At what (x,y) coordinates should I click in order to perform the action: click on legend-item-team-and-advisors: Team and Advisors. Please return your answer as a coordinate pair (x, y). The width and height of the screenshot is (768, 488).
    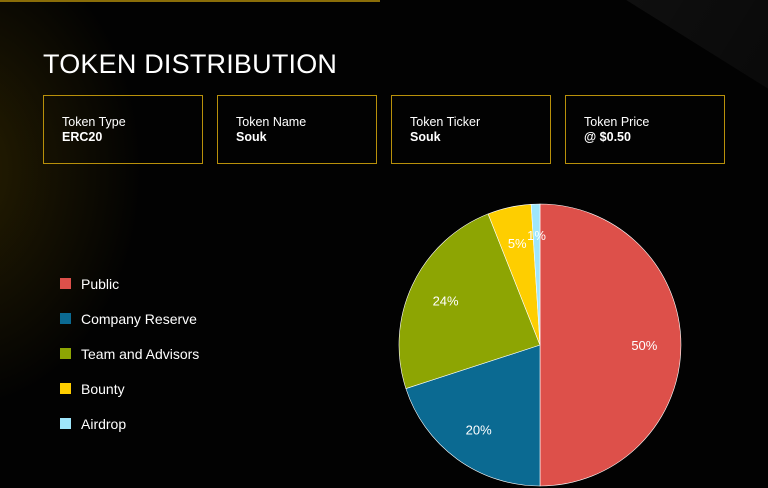
    Looking at the image, I should click on (129, 353).